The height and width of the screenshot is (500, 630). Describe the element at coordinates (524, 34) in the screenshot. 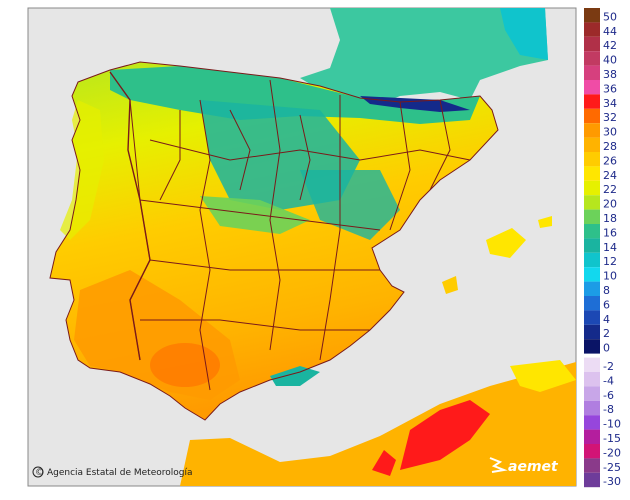

I see `alps-region` at that location.